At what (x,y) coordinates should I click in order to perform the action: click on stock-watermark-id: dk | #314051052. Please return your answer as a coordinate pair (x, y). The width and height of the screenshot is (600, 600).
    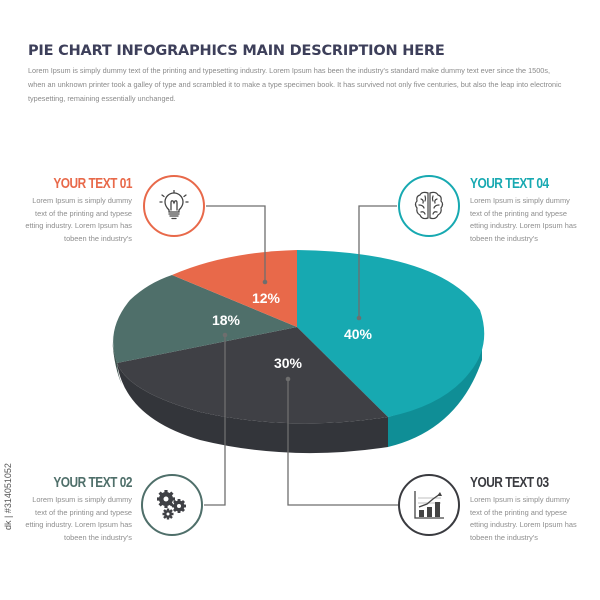
    Looking at the image, I should click on (8, 496).